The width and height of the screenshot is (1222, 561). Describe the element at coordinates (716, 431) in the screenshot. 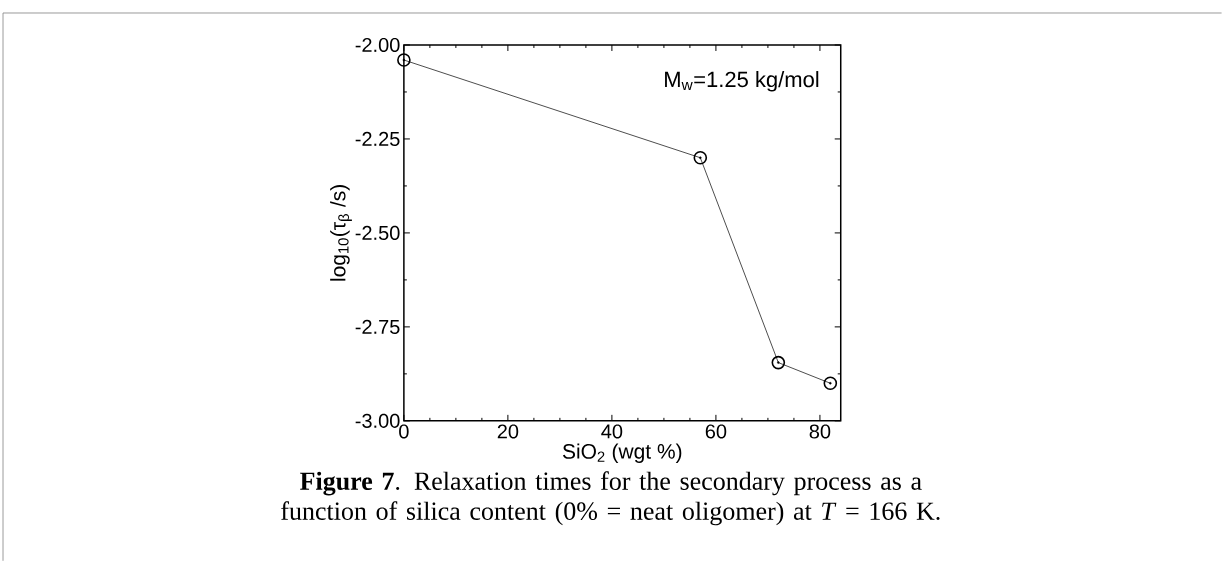

I see `x-tick-label: 60` at that location.